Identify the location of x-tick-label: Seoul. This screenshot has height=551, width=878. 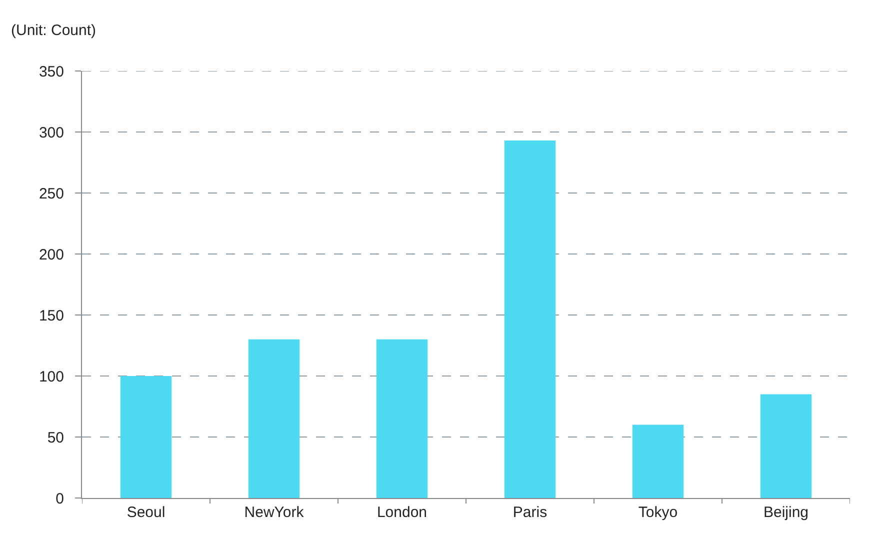
(146, 512).